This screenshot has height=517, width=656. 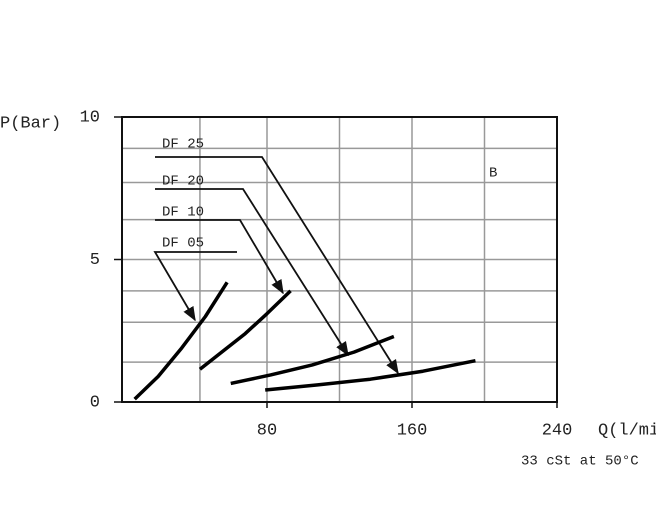 I want to click on y-axis-label: P(Bar), so click(x=30, y=123).